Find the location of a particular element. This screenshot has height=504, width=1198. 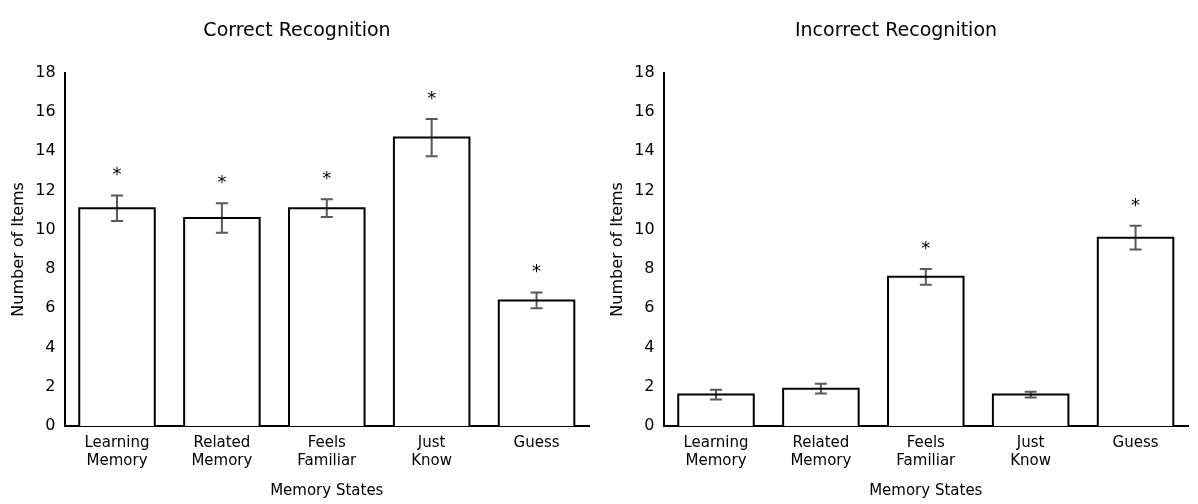

chart-title: Correct Recognition is located at coordinates (297, 29).